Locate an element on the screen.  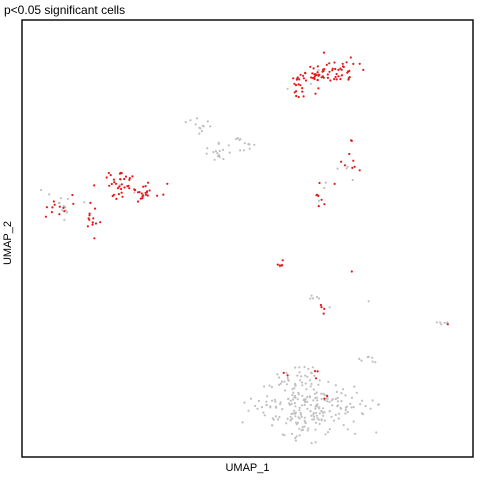
y-axis-label: UMAP_2 is located at coordinates (8, 243).